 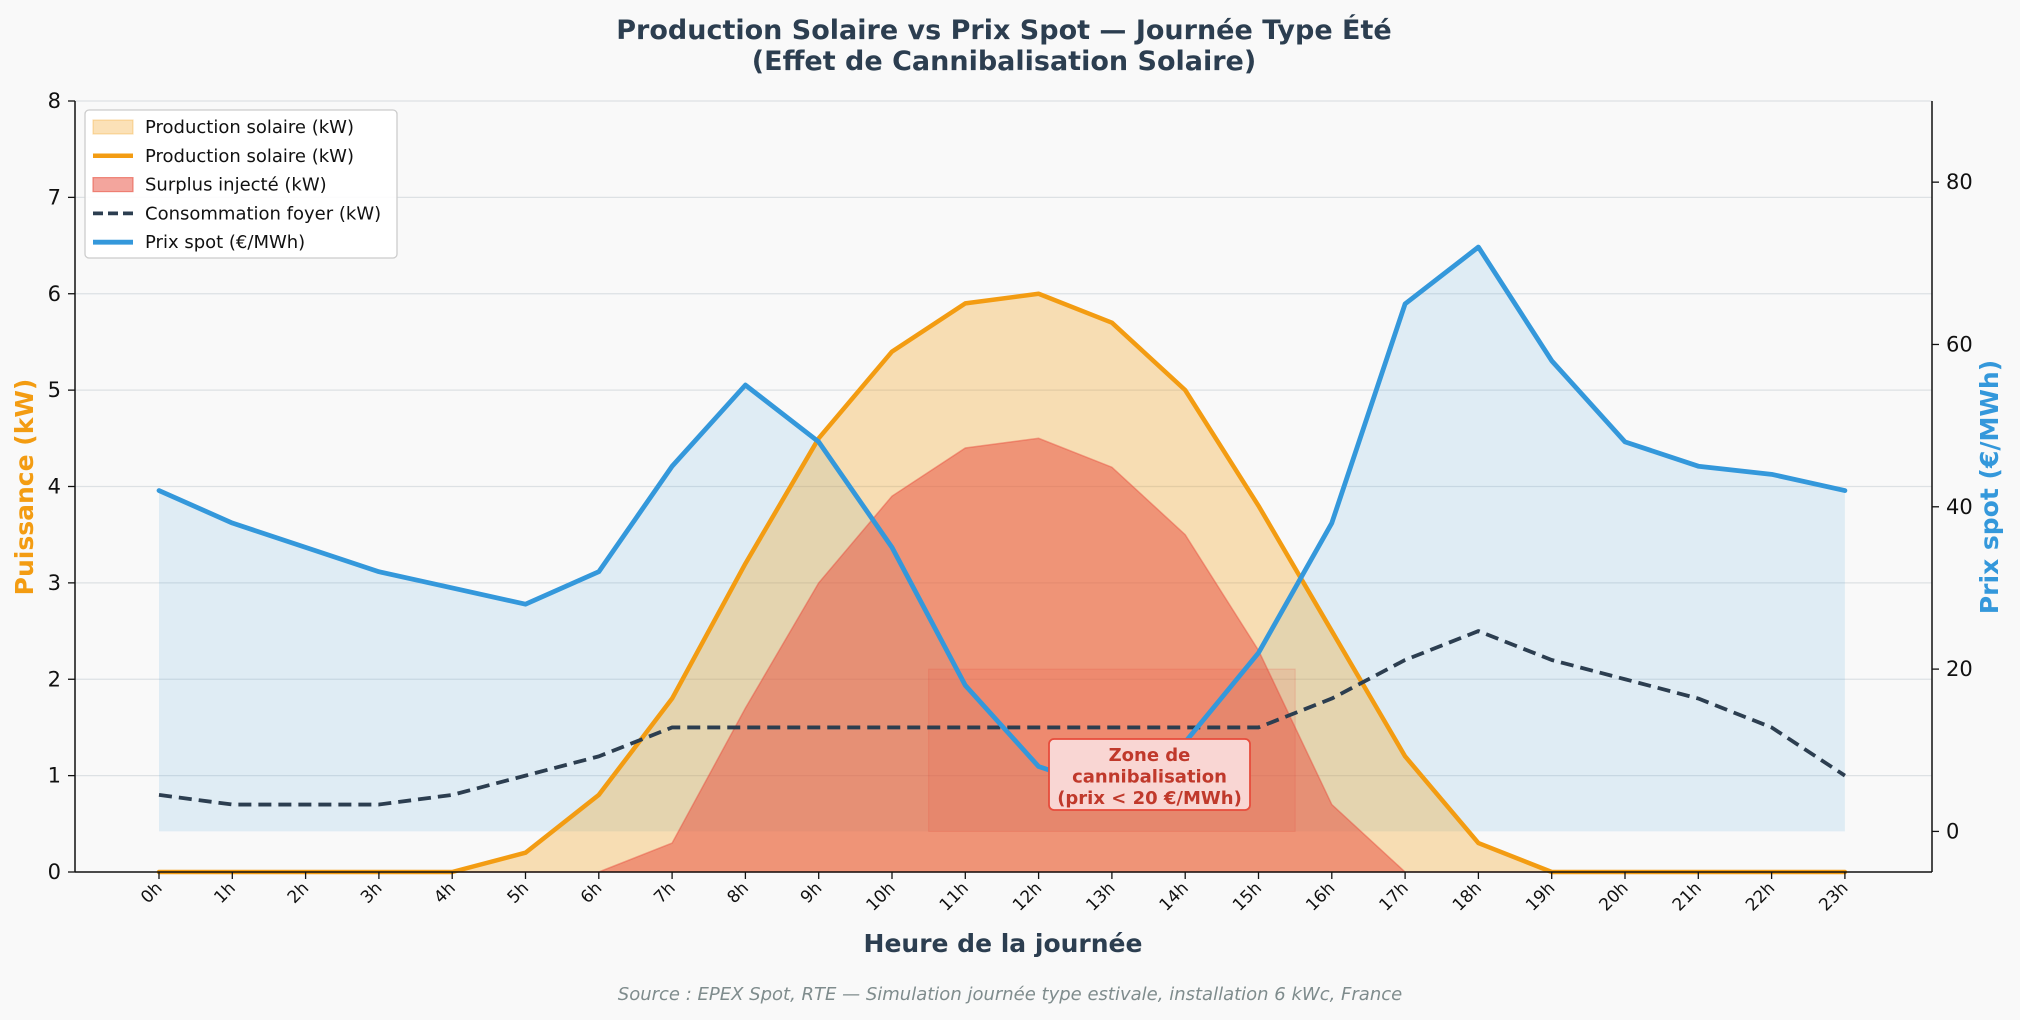 I want to click on y-axis-label-left: Puissance (kW), so click(x=24, y=487).